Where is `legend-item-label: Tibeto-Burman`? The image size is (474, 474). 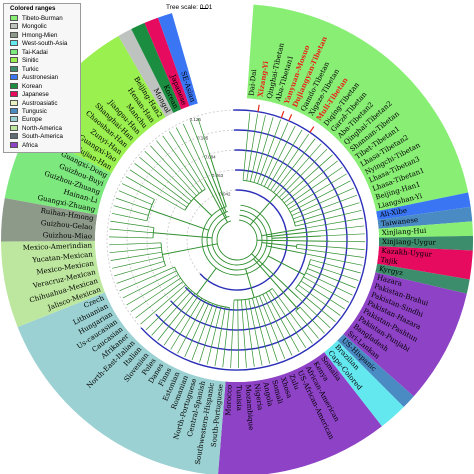
legend-item-label: Tibeto-Burman is located at coordinates (42, 18).